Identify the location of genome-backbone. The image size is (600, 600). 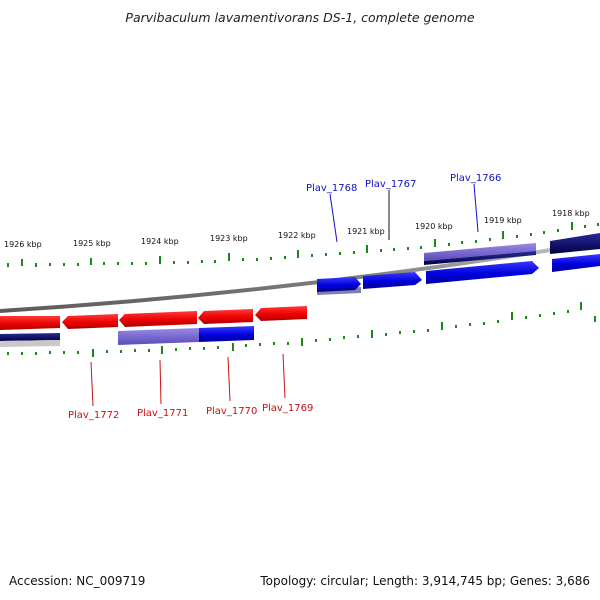
(300, 276).